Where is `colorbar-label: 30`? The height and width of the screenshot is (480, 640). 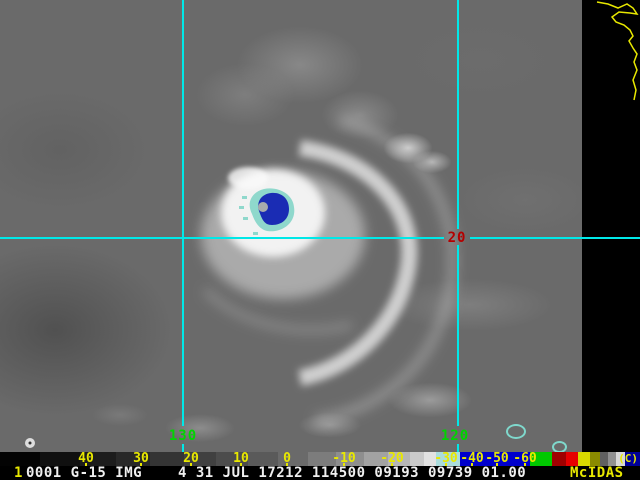 colorbar-label: 30 is located at coordinates (141, 458).